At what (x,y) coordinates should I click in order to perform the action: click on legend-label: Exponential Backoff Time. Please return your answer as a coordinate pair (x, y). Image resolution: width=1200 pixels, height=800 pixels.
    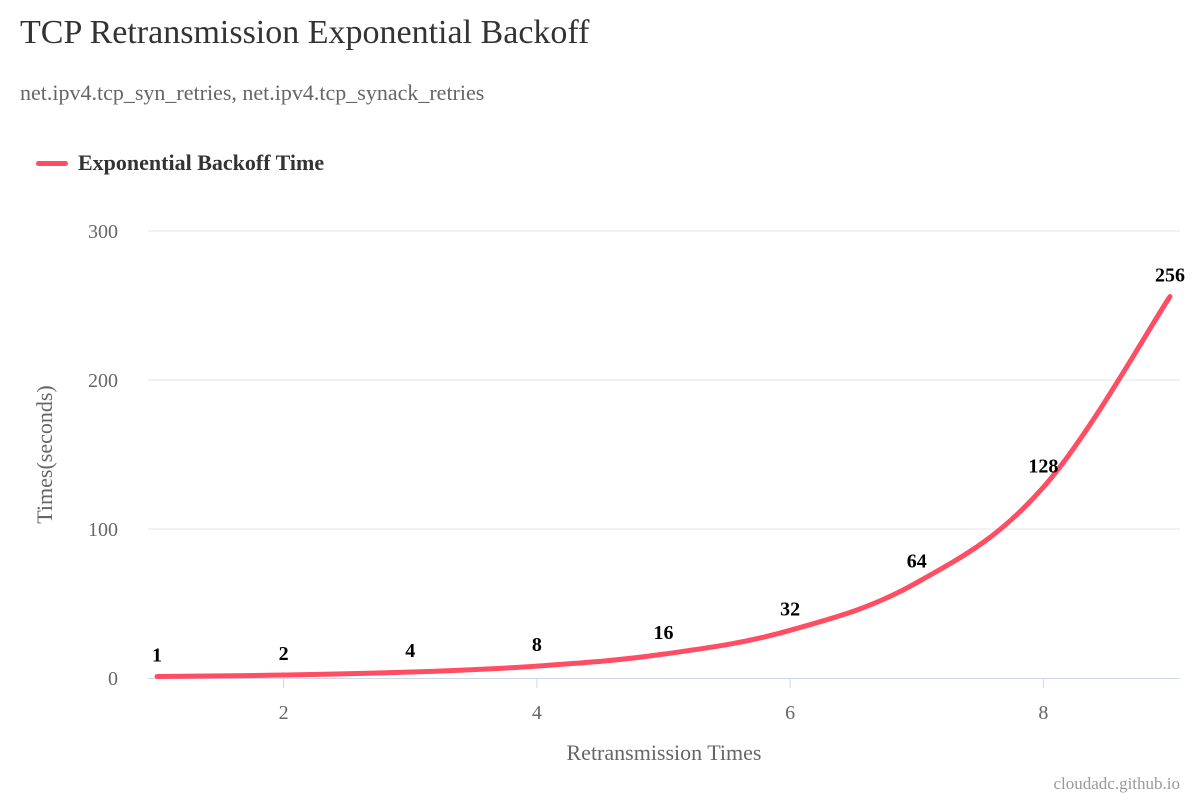
    Looking at the image, I should click on (201, 162).